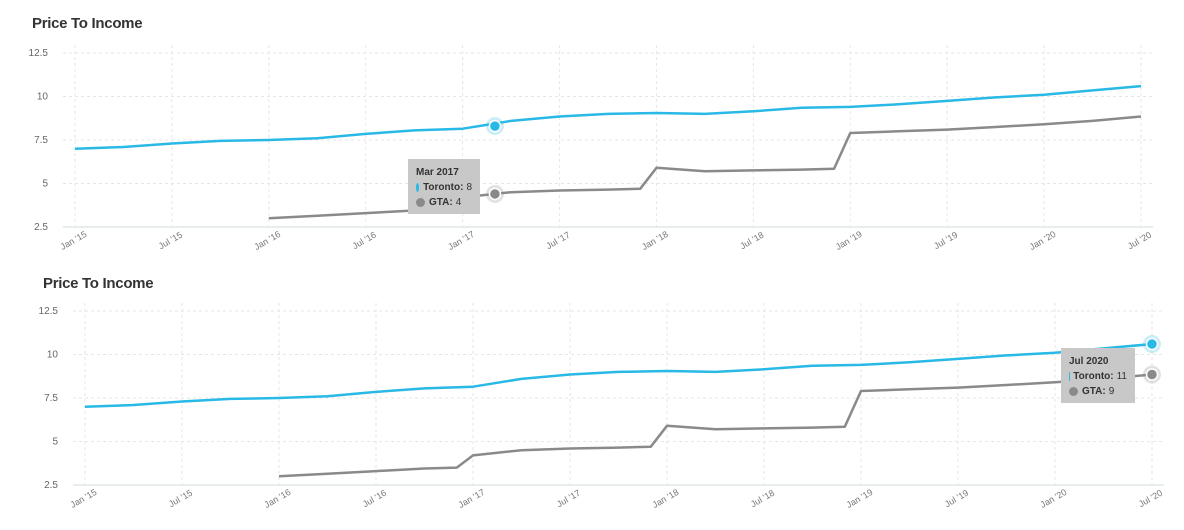 The height and width of the screenshot is (530, 1184). What do you see at coordinates (458, 202) in the screenshot?
I see `tooltip-series-value: 4` at bounding box center [458, 202].